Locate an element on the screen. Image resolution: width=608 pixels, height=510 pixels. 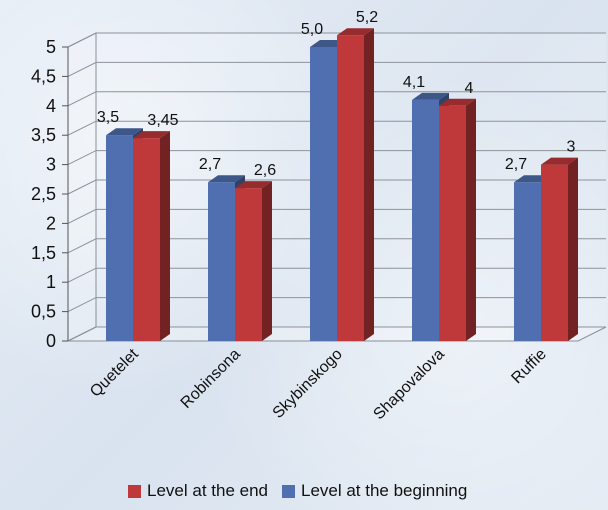
data-label: 2,6 is located at coordinates (265, 170).